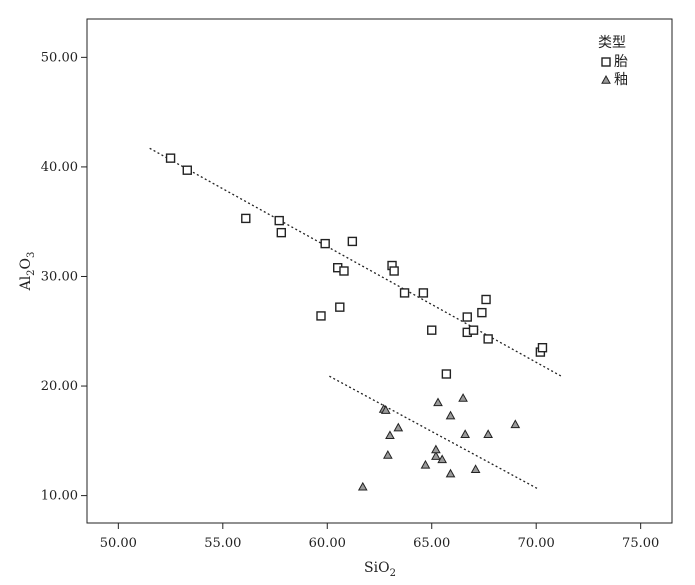  Describe the element at coordinates (621, 62) in the screenshot. I see `legend-label: 胎` at that location.